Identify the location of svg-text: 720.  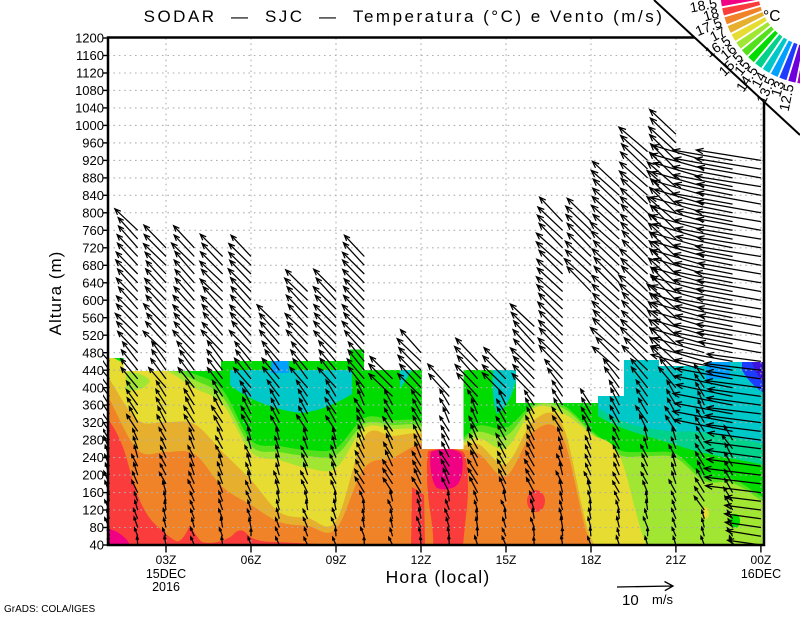
(93, 247).